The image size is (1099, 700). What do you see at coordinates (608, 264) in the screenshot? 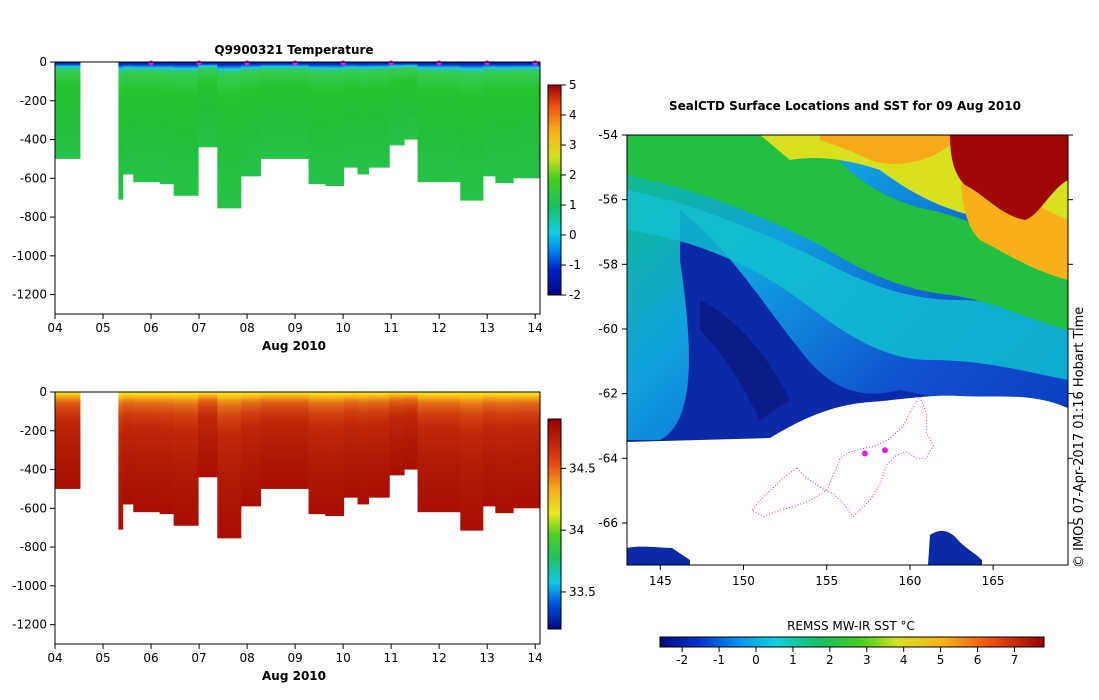
I see `map-y-tick-label: -58` at bounding box center [608, 264].